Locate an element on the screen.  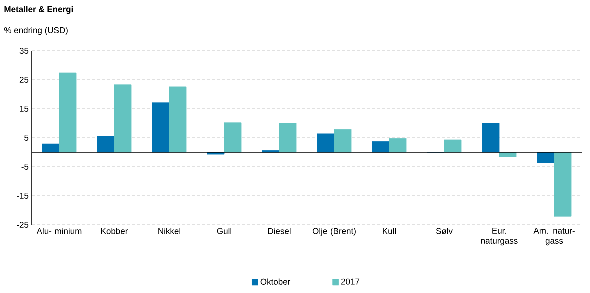
y-tick-label: -5 is located at coordinates (25, 167).